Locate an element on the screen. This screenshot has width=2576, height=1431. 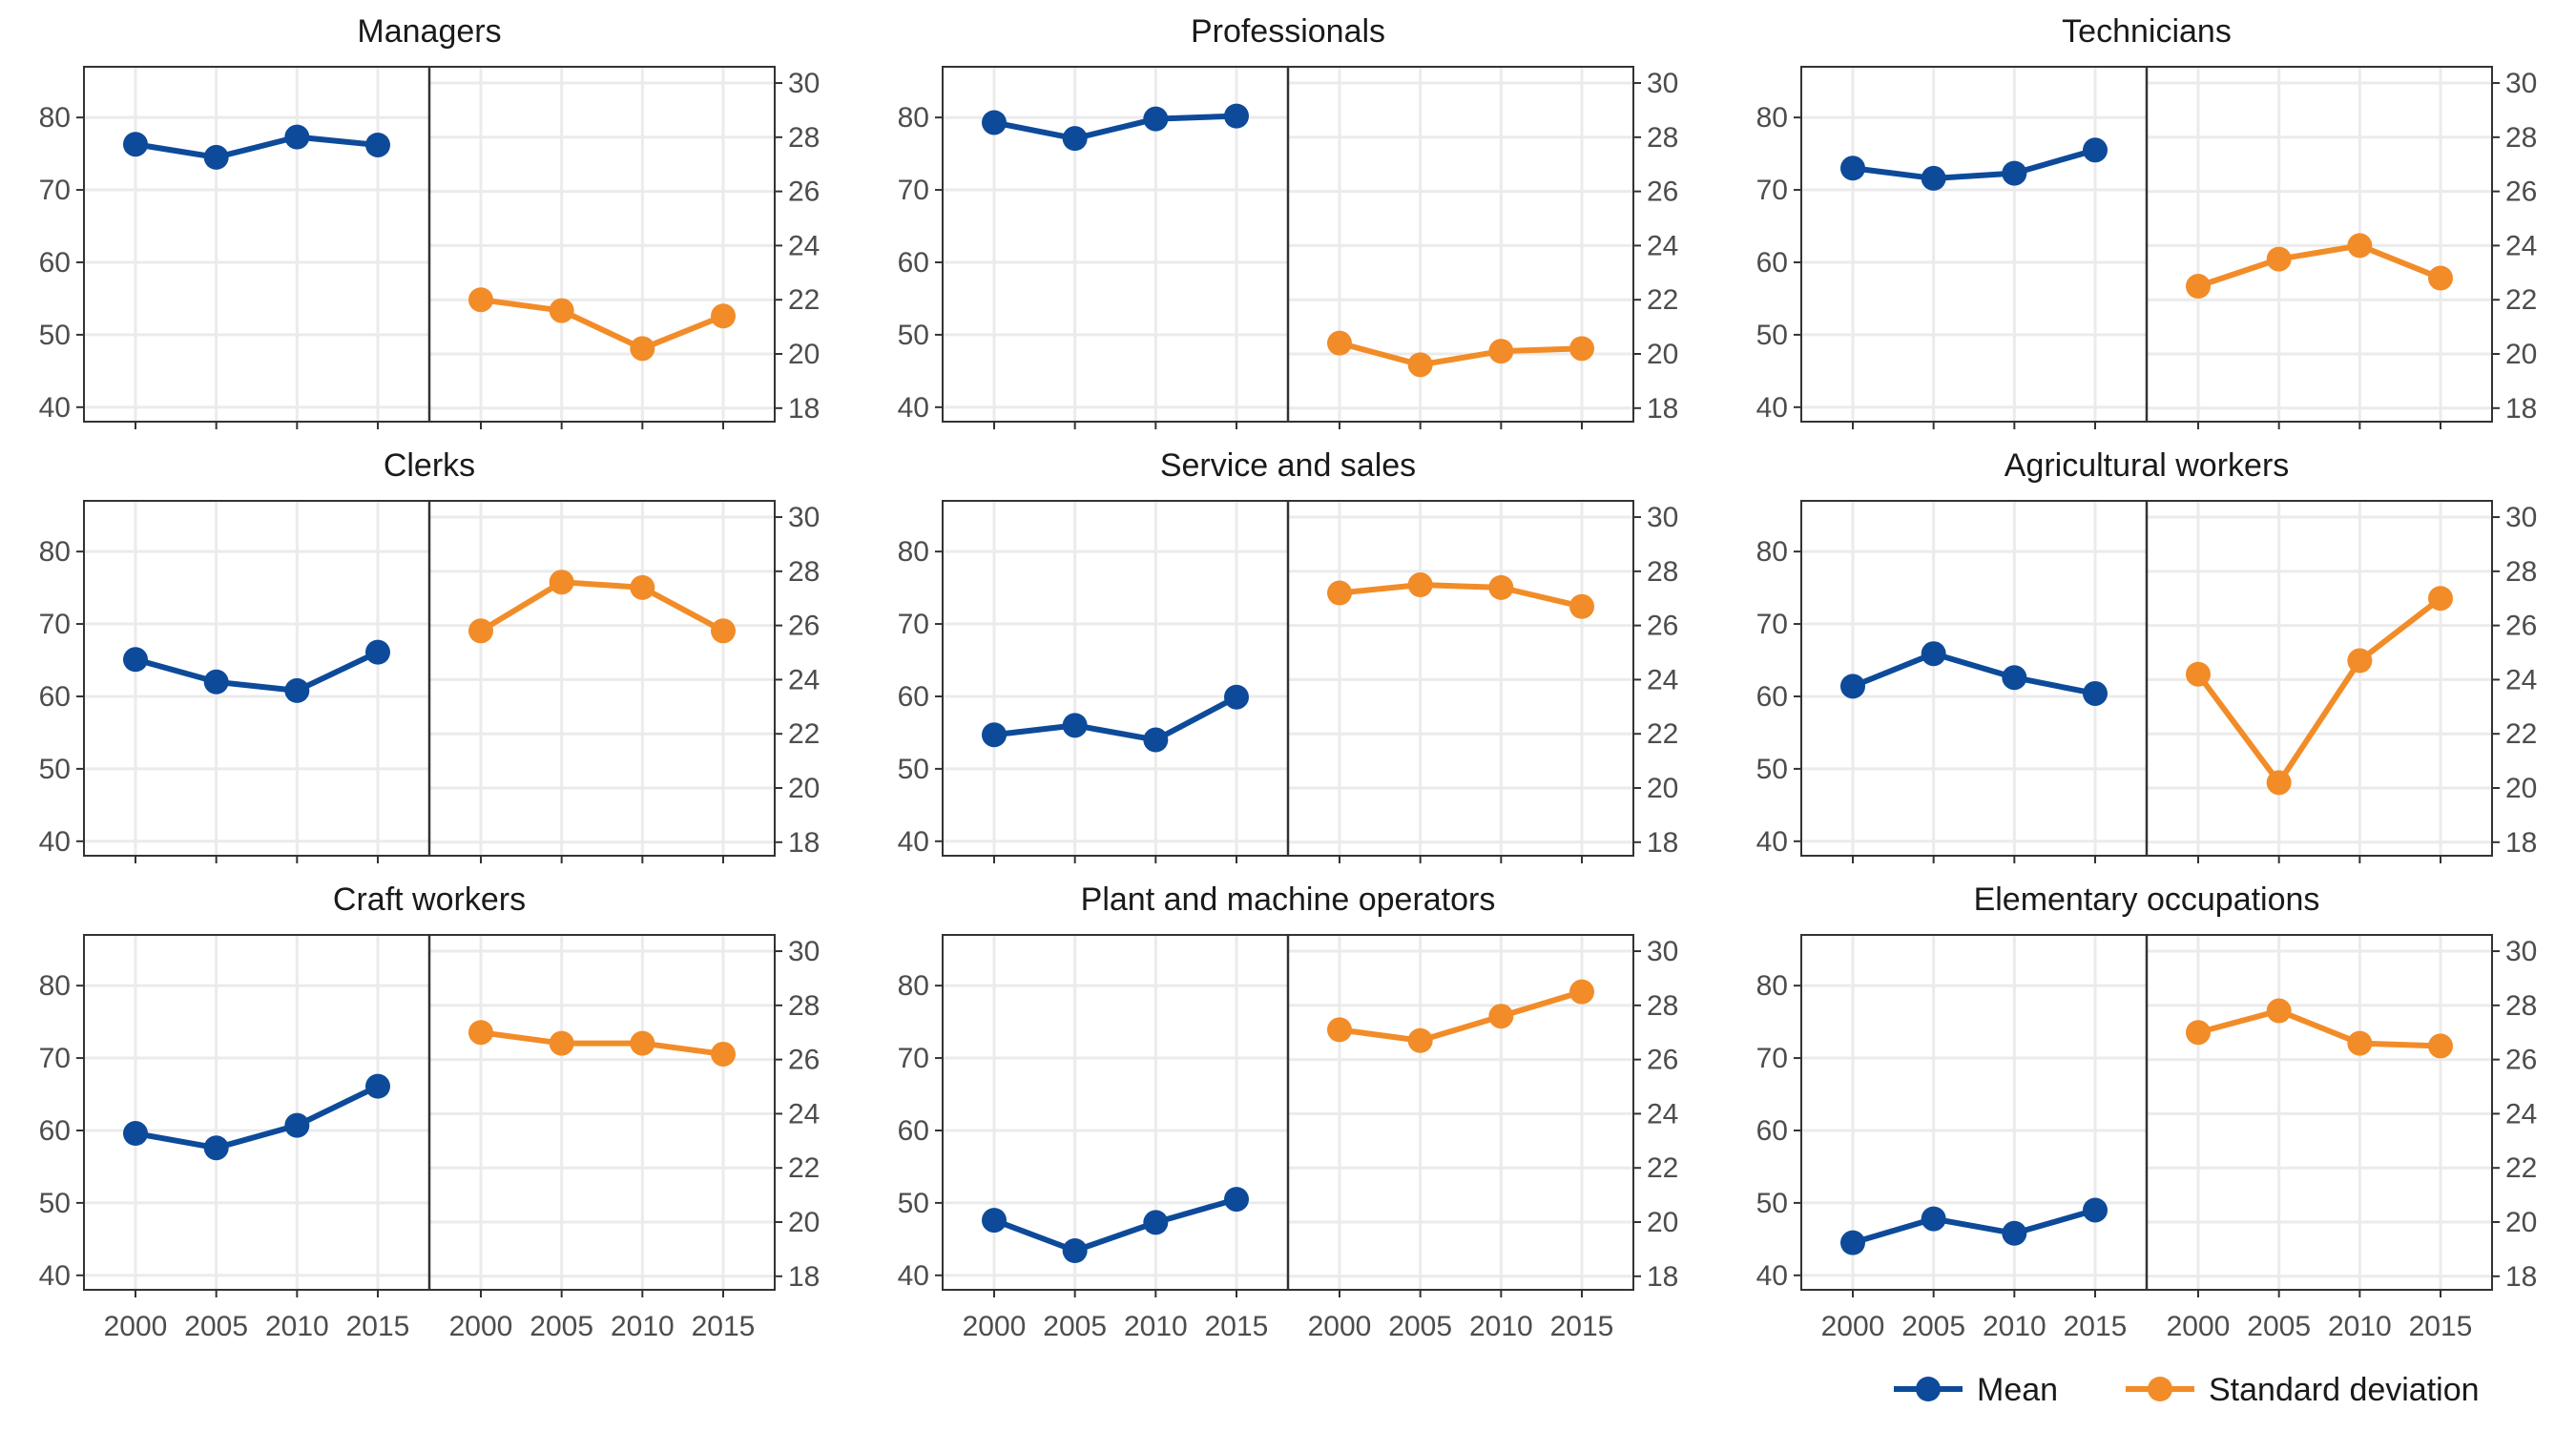
mean-line is located at coordinates (257, 1117).